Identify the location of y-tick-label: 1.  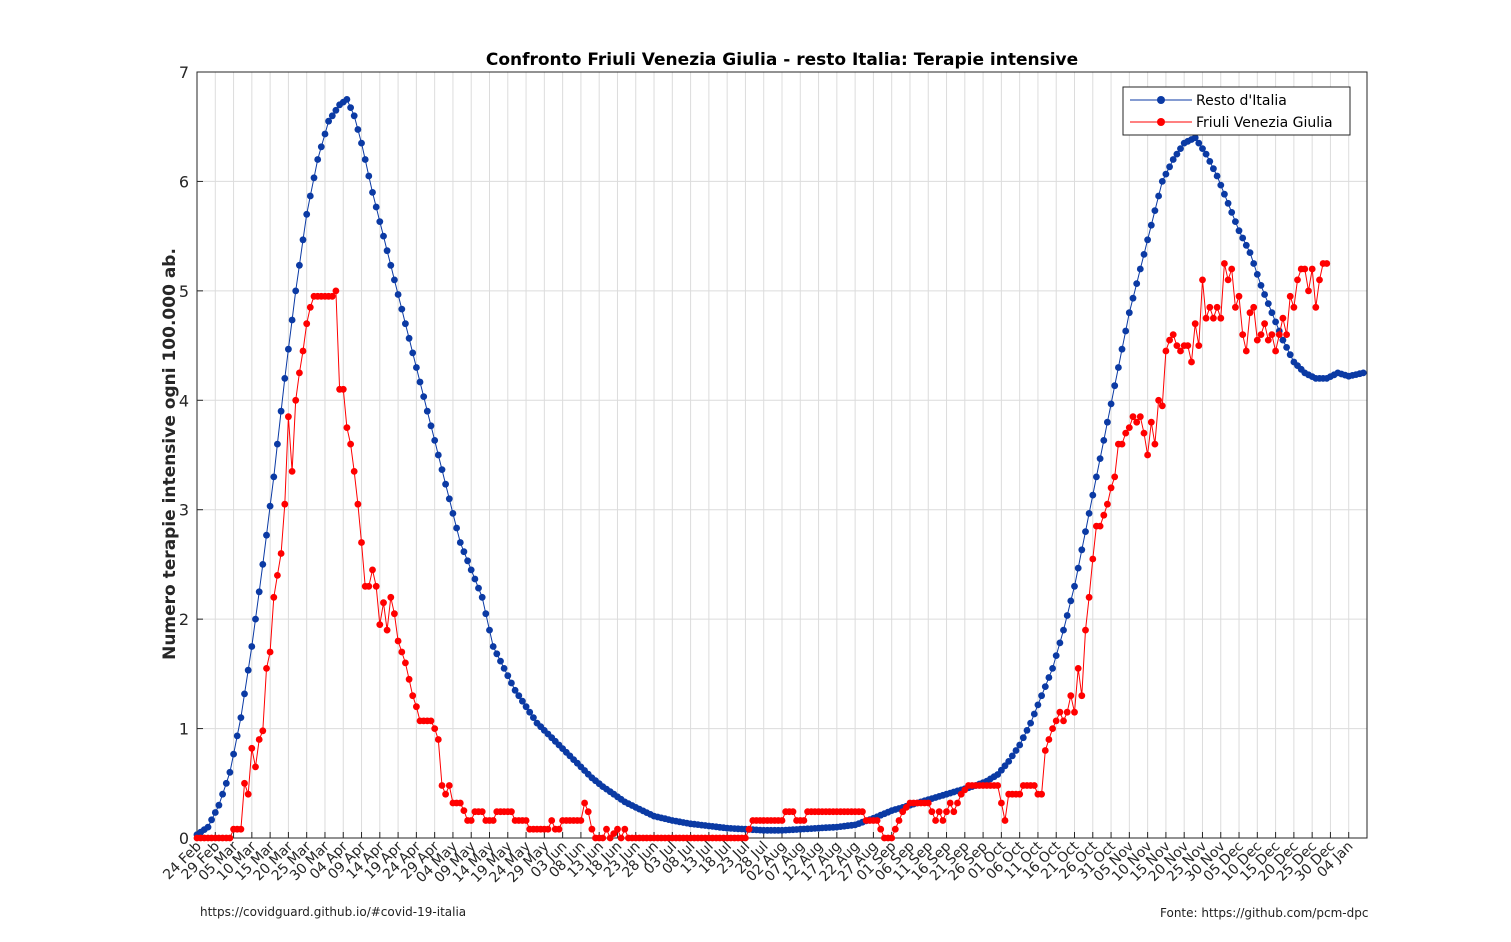
(184, 729).